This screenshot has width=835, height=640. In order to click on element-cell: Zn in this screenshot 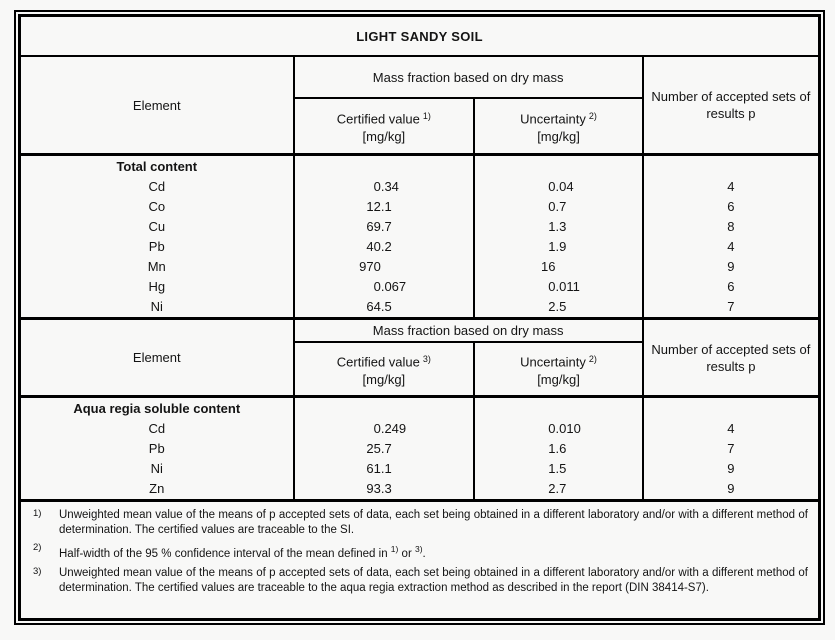, I will do `click(156, 490)`.